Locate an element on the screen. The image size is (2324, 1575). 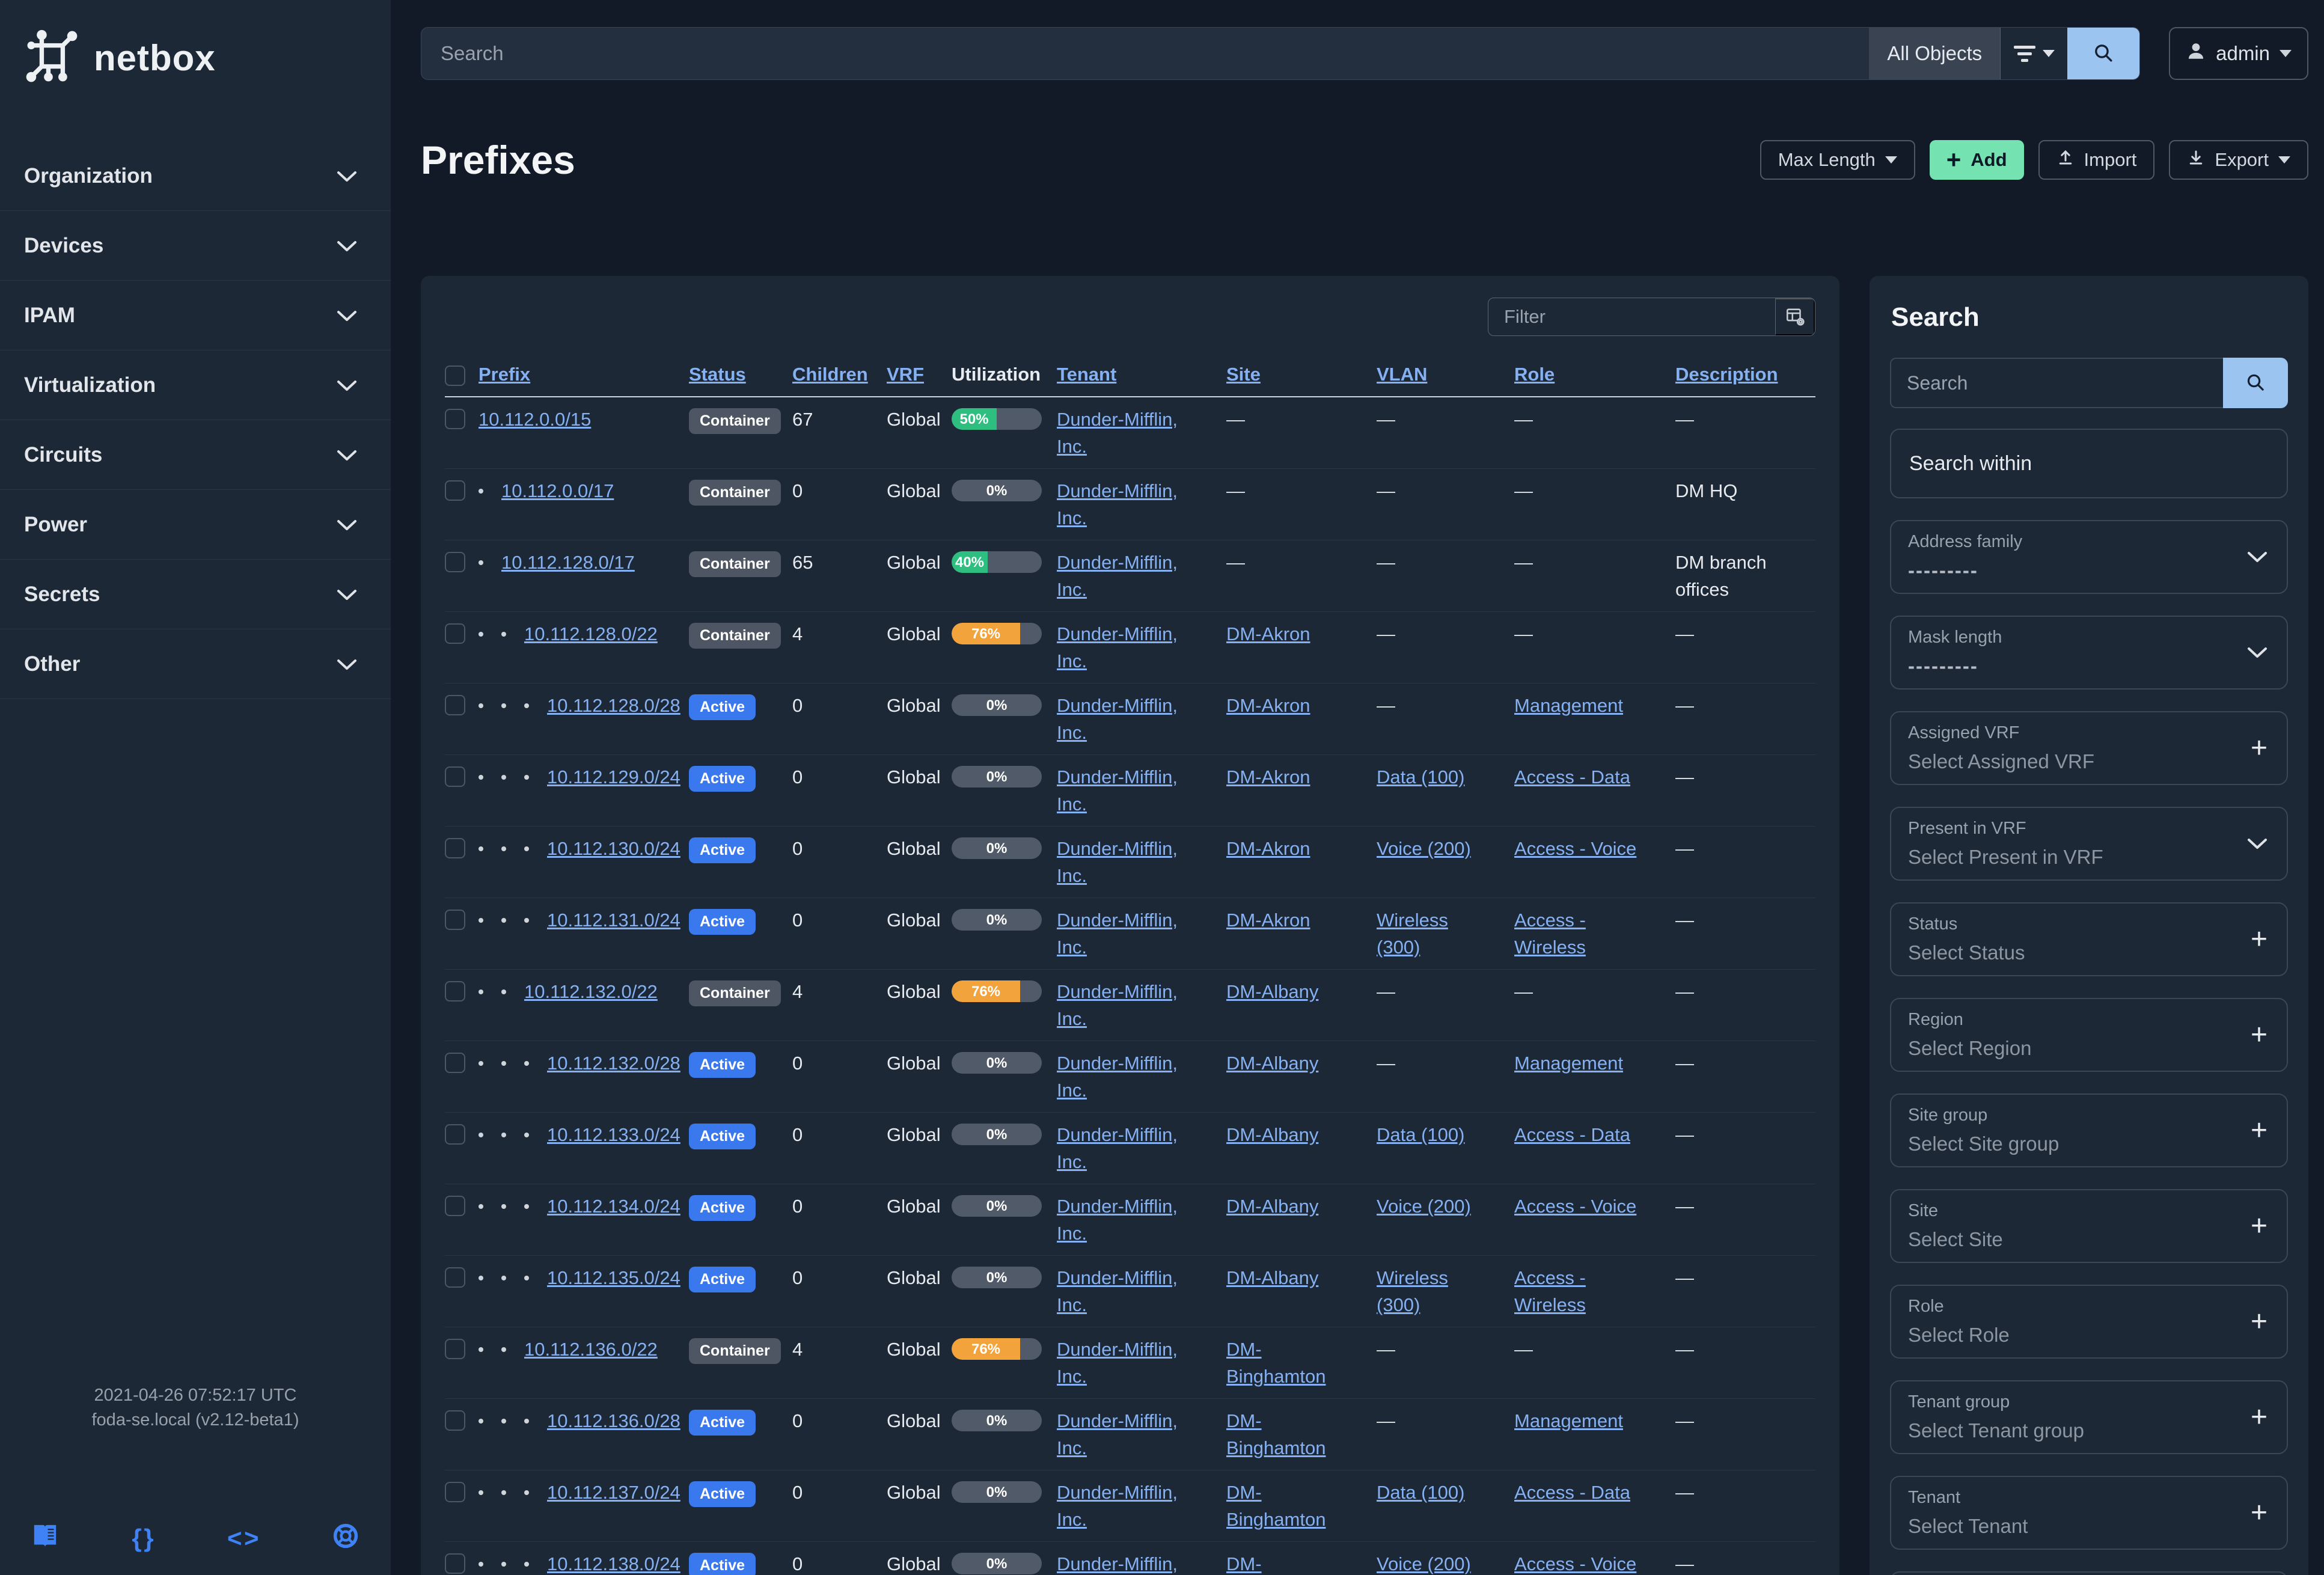
prefix-link: 10.112.0.0/17 is located at coordinates (557, 491).